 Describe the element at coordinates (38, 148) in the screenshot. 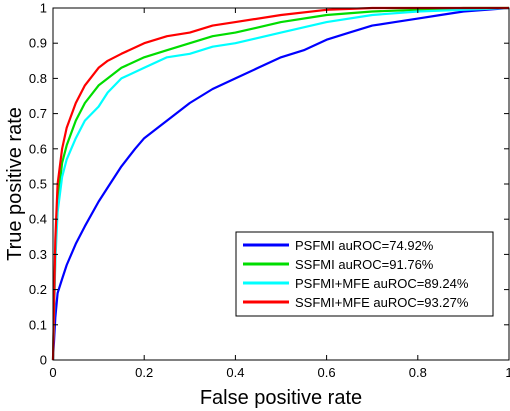

I see `y-tick-label: 0.6` at that location.